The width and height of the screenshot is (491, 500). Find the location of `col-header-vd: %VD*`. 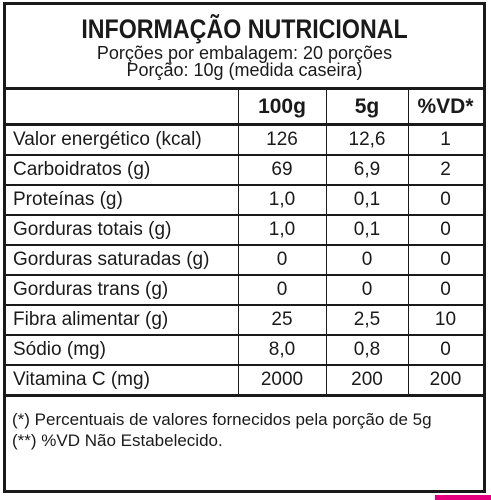

col-header-vd: %VD* is located at coordinates (445, 106).